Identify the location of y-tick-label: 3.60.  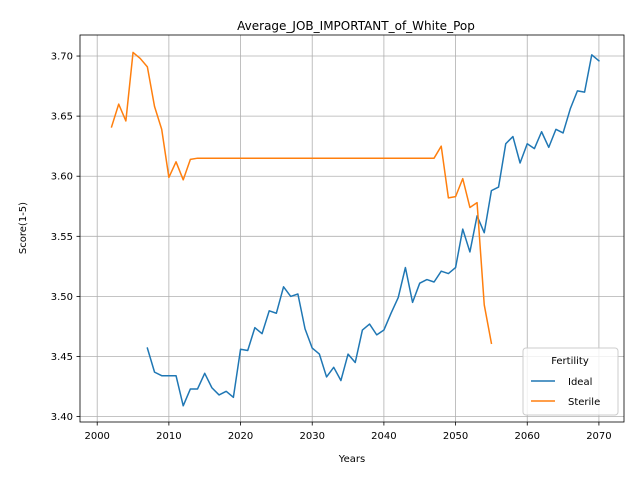
(62, 177).